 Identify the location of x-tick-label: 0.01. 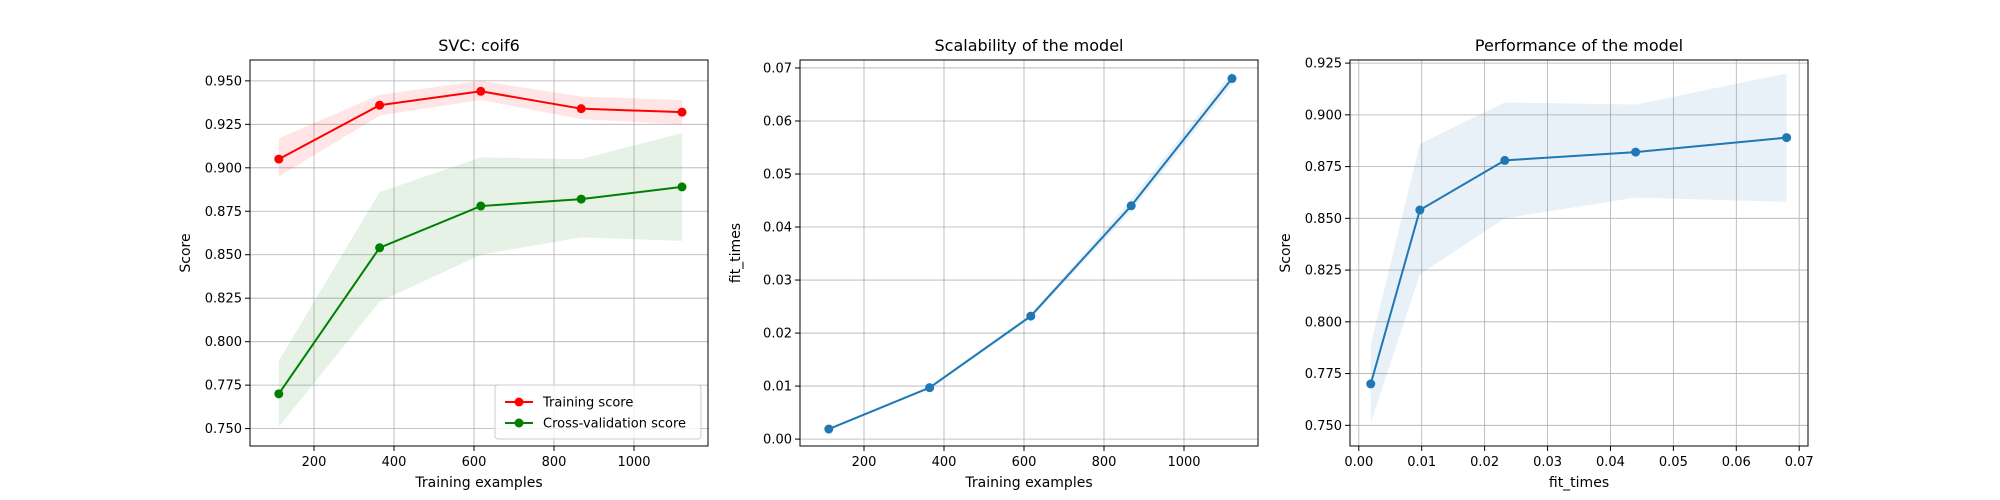
(1421, 462).